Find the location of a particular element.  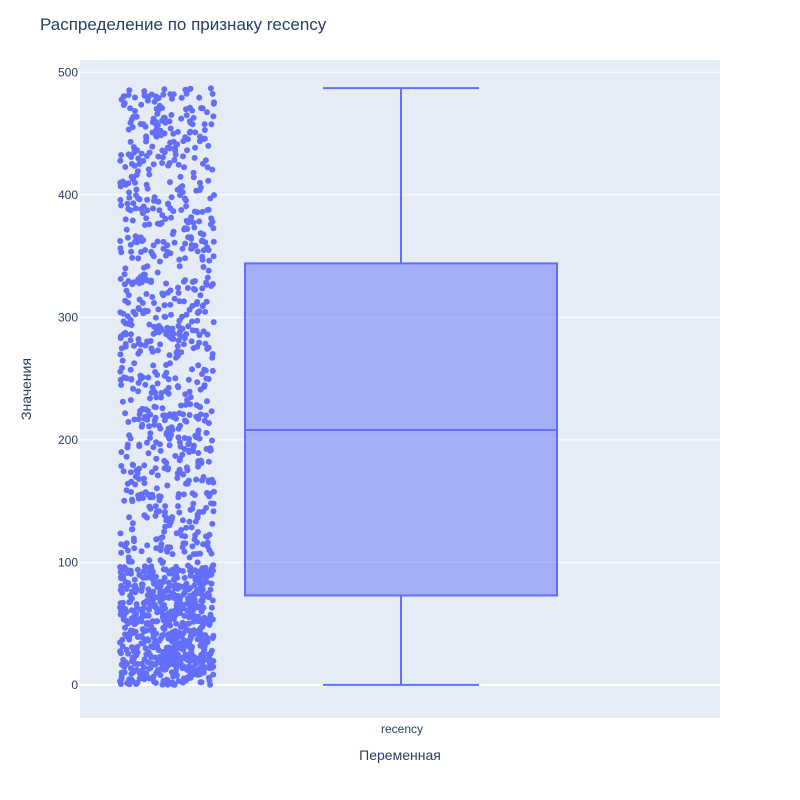

y-tick-label: 200 is located at coordinates (68, 440).